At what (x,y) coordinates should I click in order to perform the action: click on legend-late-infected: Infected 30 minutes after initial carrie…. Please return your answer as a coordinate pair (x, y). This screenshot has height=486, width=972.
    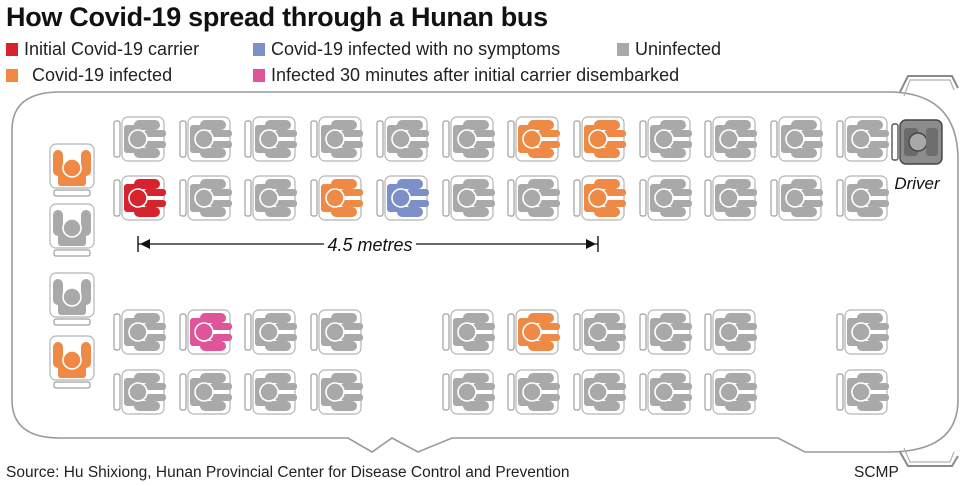
    Looking at the image, I should click on (466, 75).